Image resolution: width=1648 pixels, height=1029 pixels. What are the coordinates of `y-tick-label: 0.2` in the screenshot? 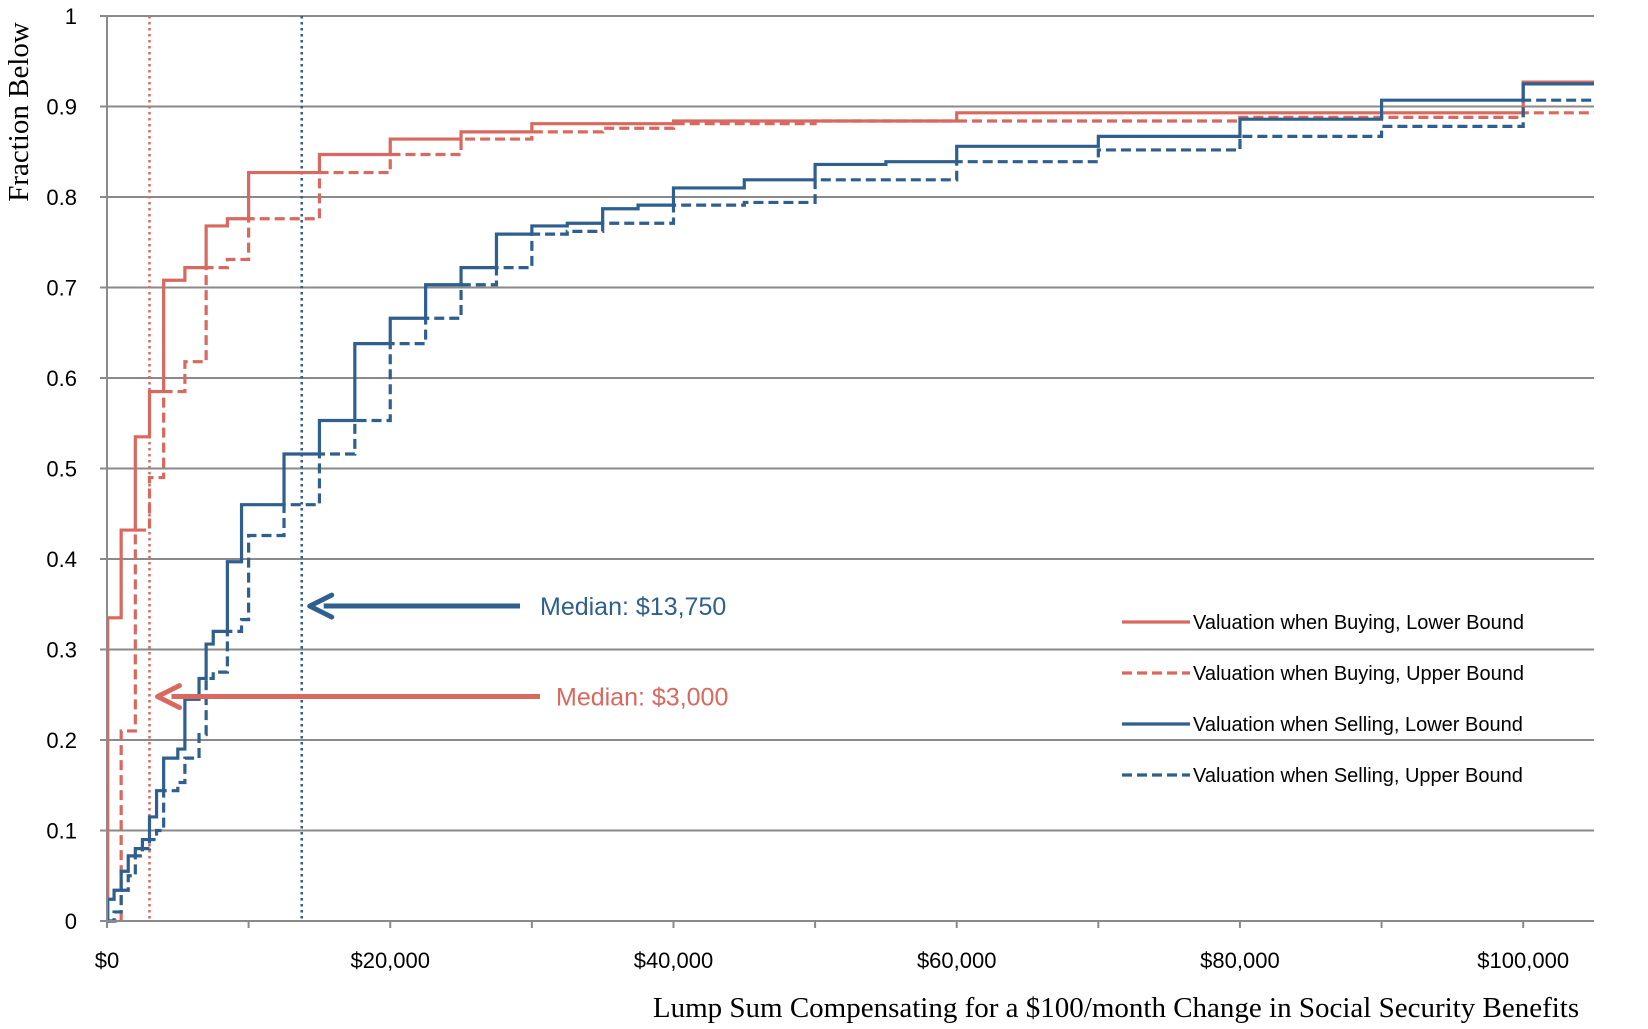 It's located at (61, 740).